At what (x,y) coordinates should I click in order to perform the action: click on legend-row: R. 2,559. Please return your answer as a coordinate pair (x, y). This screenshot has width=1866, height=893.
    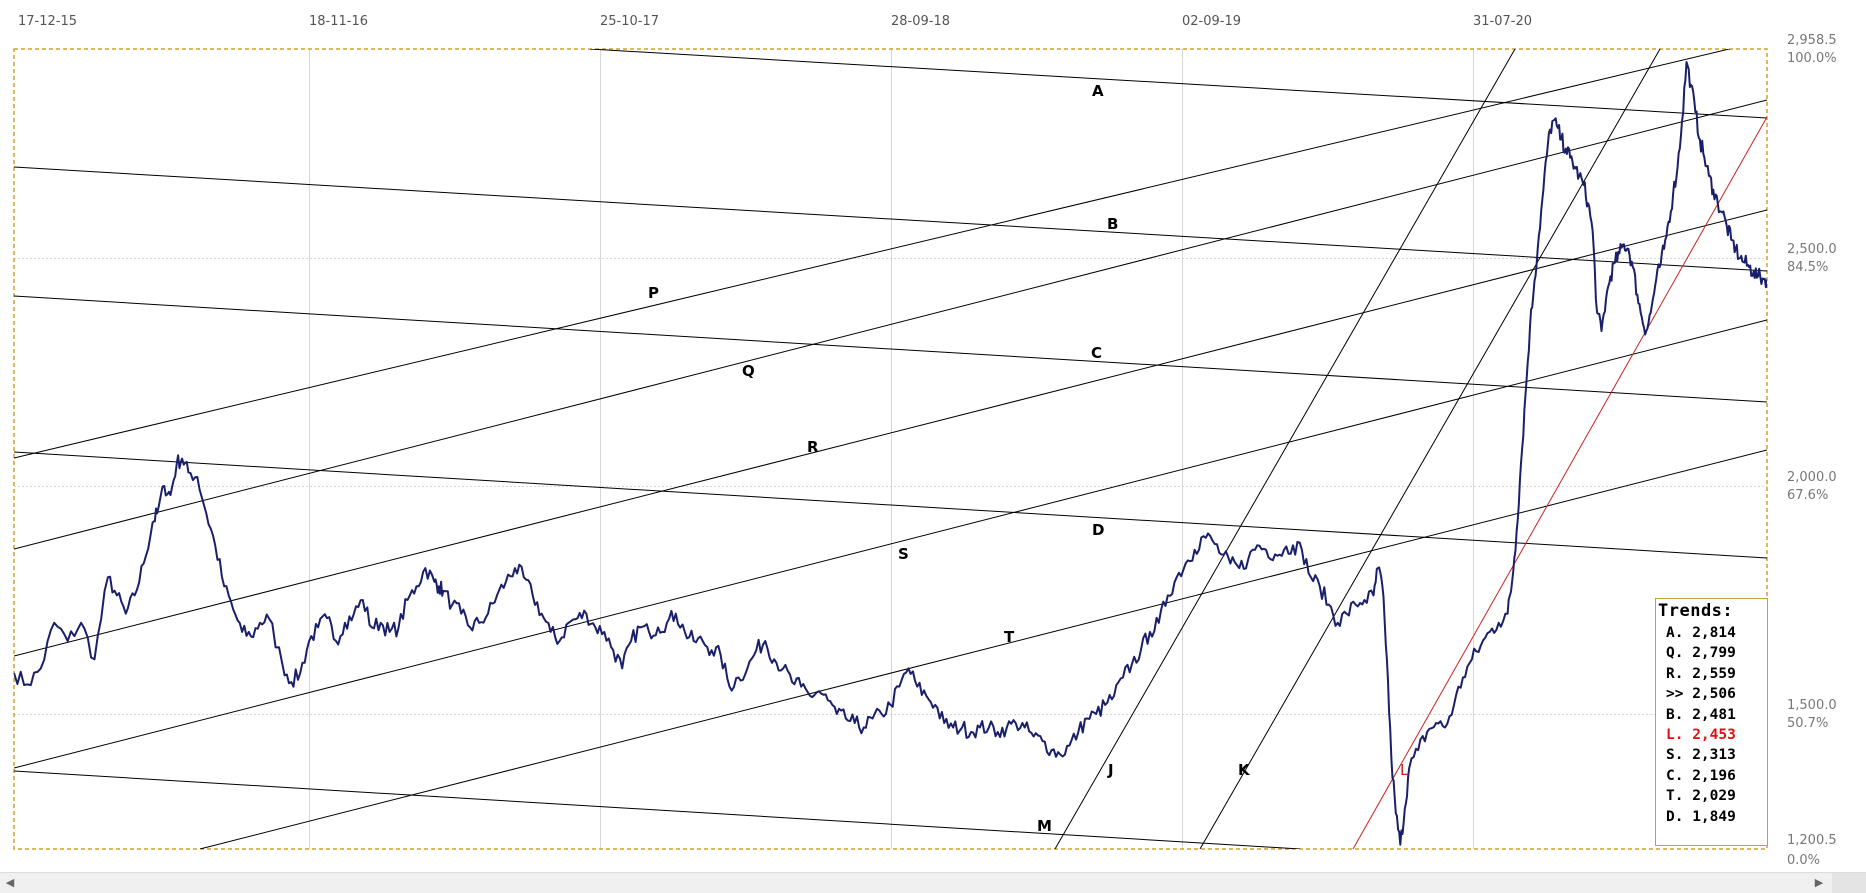
    Looking at the image, I should click on (1701, 673).